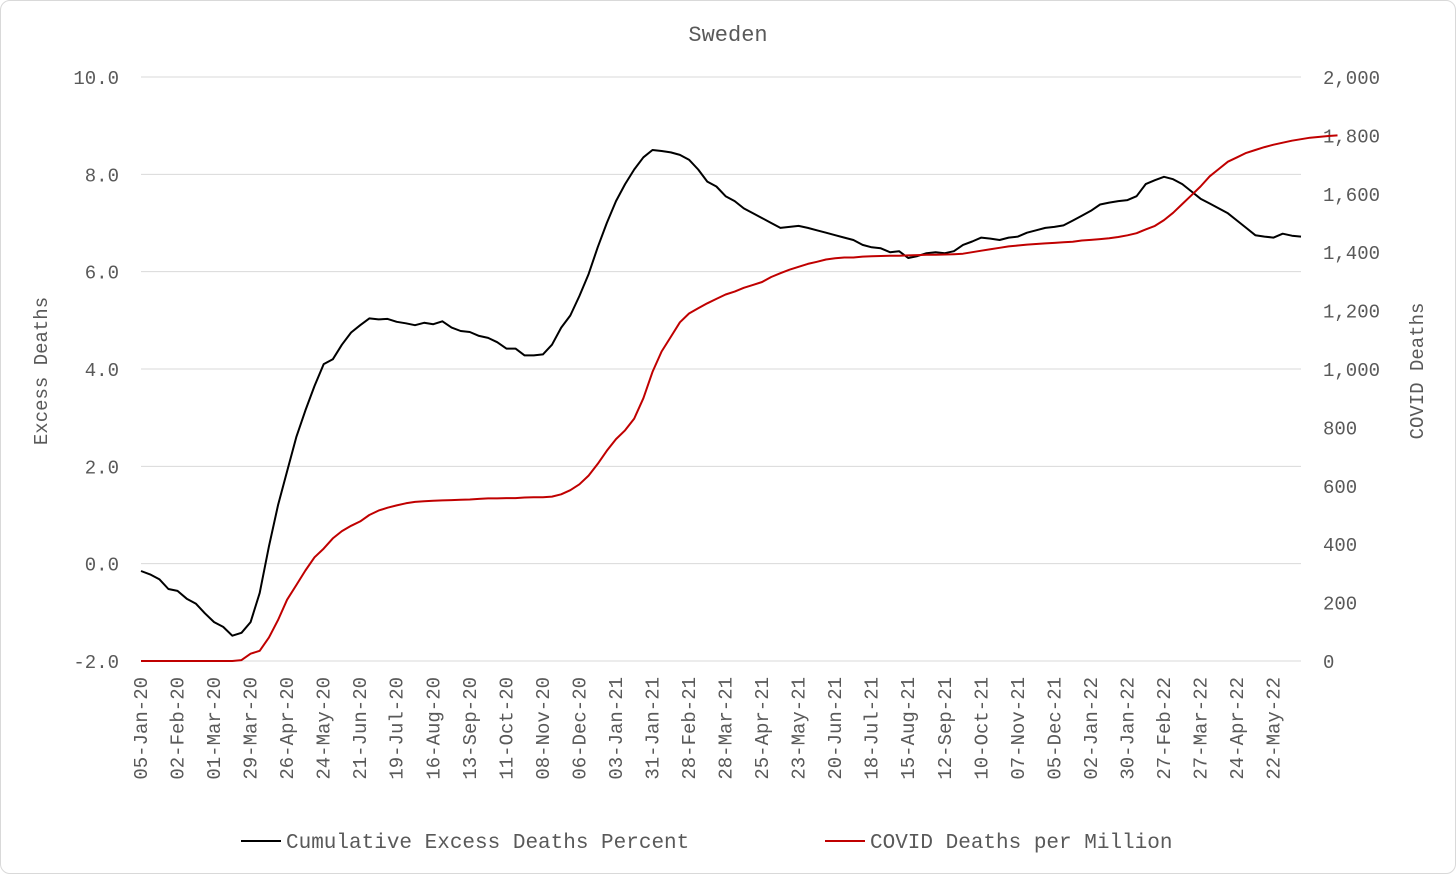  I want to click on left-axis-title: Excess Deaths, so click(42, 371).